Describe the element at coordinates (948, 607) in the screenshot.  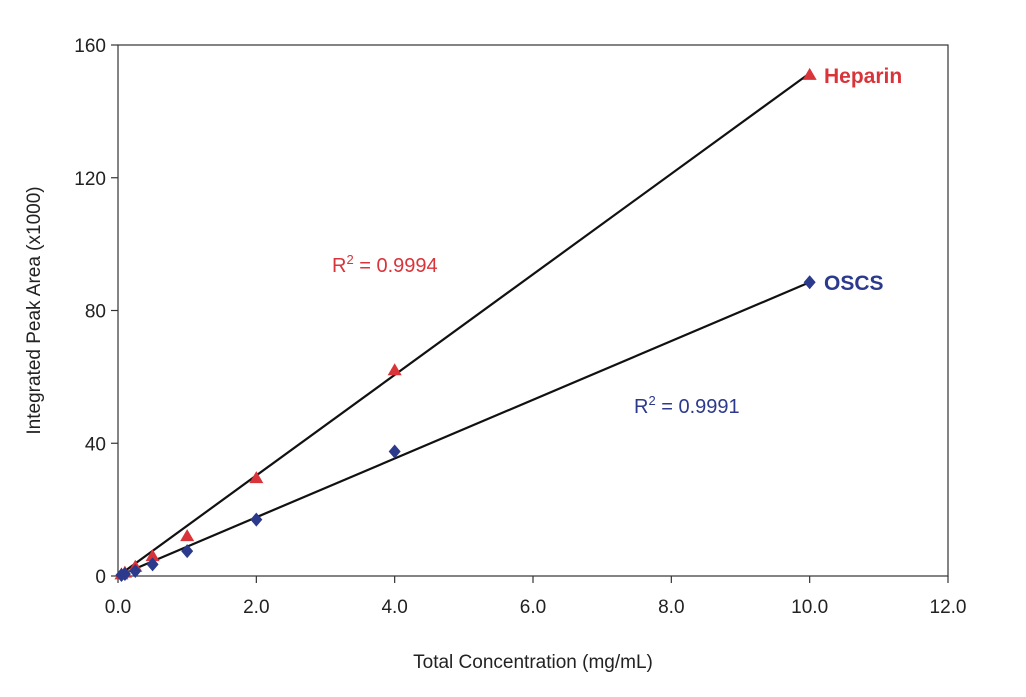
I see `x-tick-label: 12.0` at that location.